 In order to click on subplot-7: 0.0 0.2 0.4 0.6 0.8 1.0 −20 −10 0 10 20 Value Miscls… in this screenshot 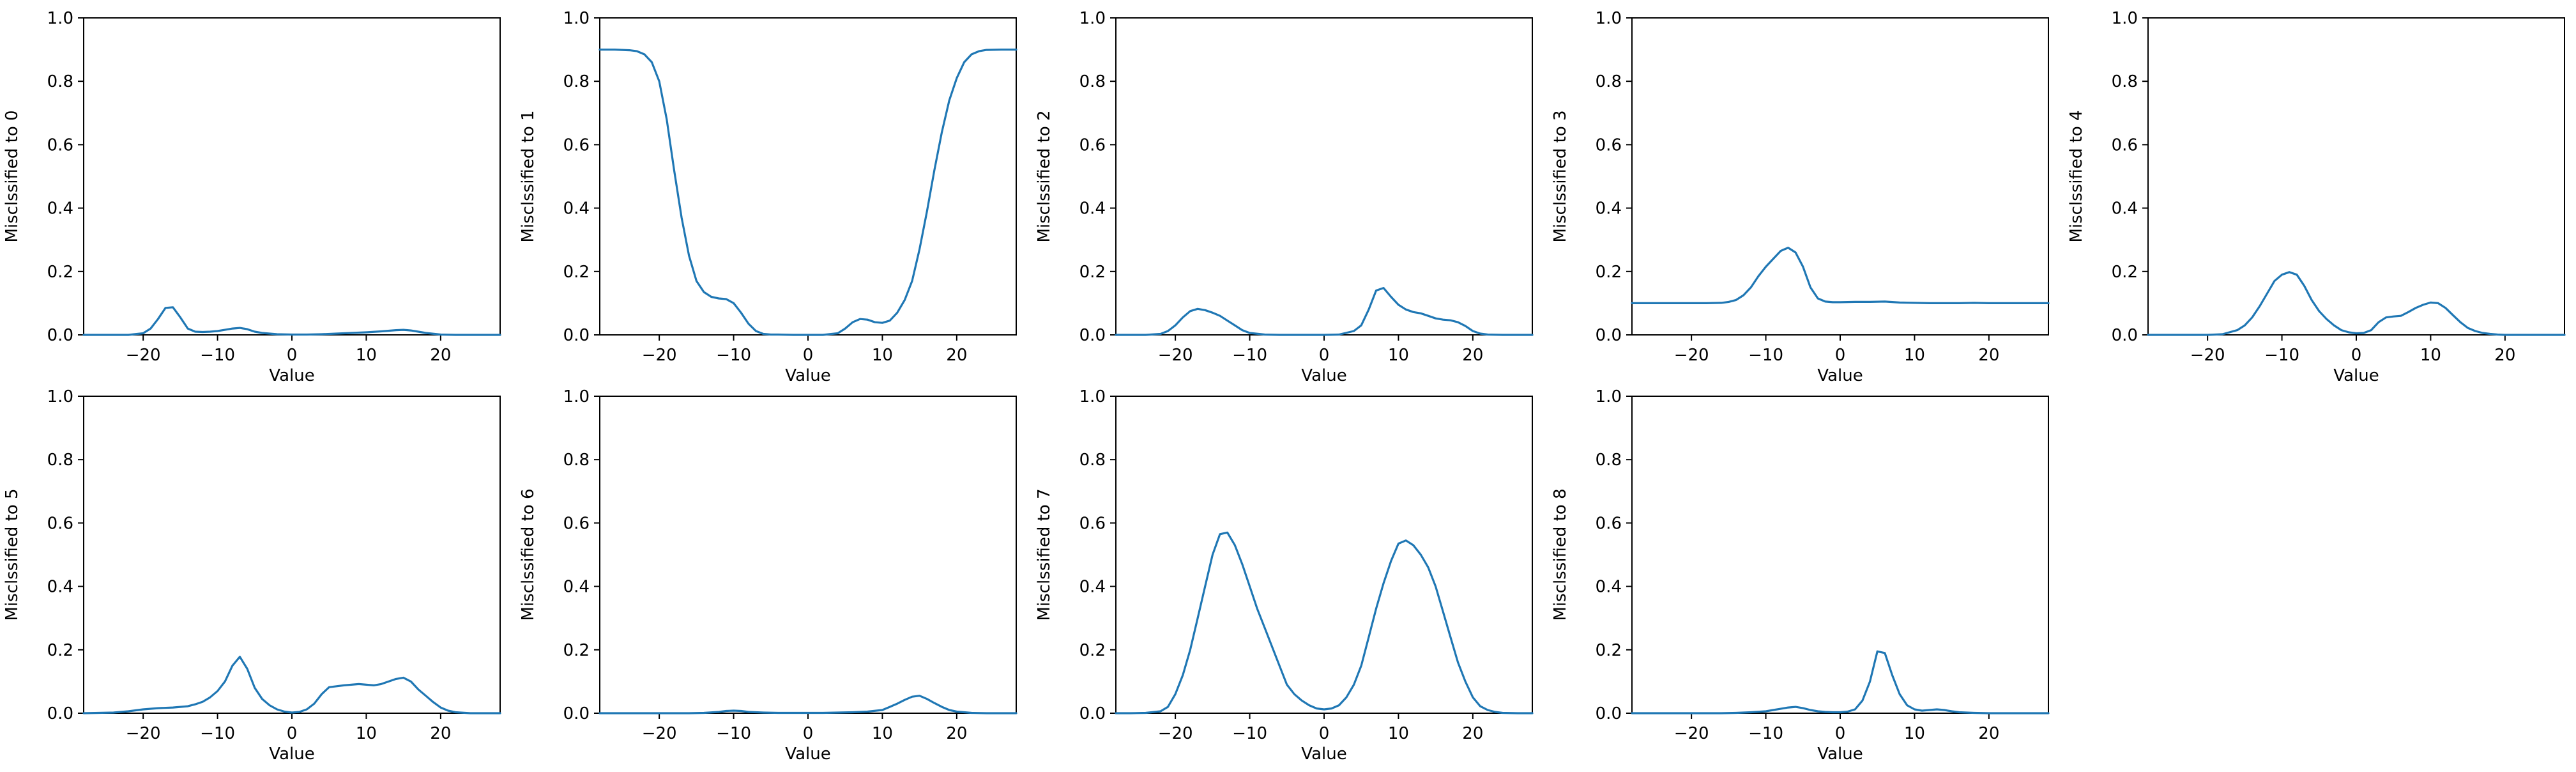, I will do `click(1284, 575)`.